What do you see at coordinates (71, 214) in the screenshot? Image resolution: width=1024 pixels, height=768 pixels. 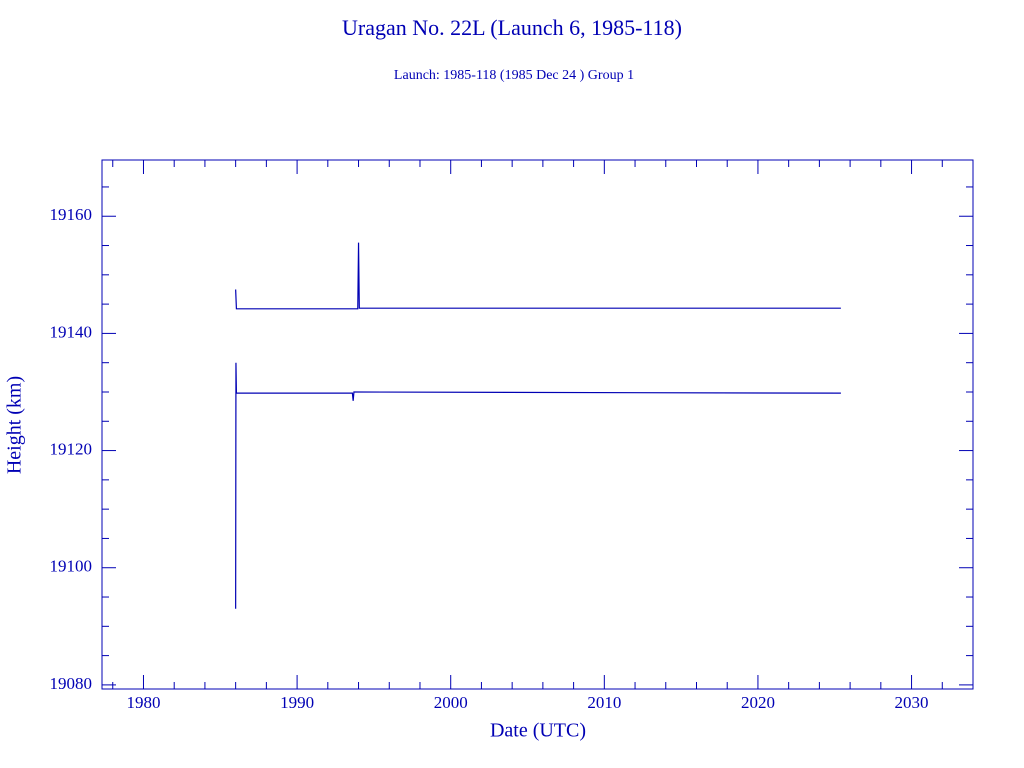 I see `y-tick-label: 19160` at bounding box center [71, 214].